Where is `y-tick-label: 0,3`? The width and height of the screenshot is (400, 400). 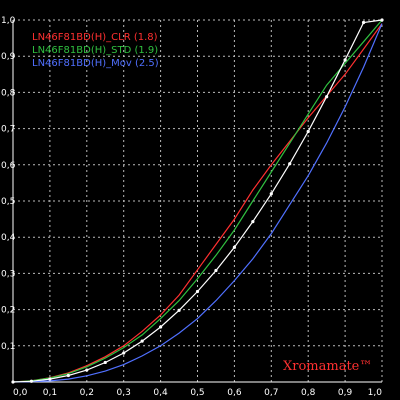
y-tick-label: 0,3 is located at coordinates (8, 274).